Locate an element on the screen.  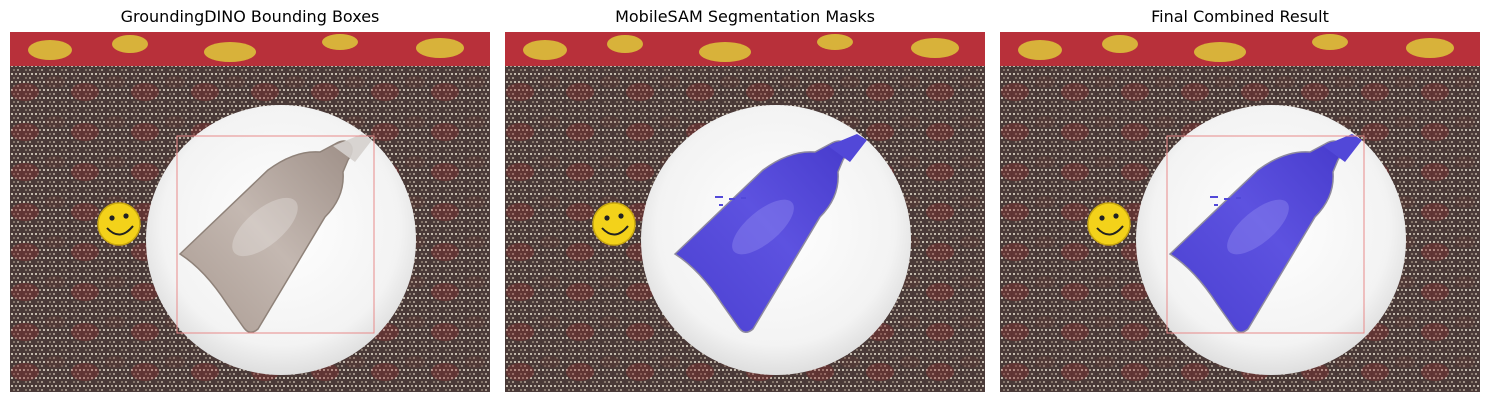
panel-title: GroundingDINO Bounding Boxes is located at coordinates (250, 16).